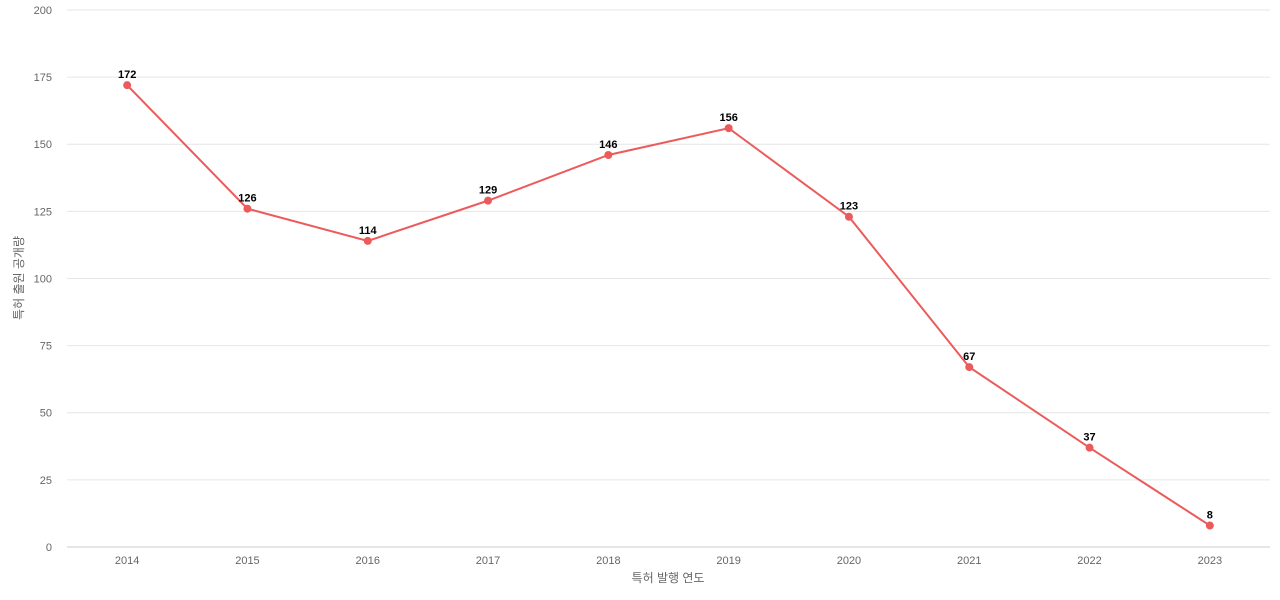 The width and height of the screenshot is (1280, 600). What do you see at coordinates (368, 561) in the screenshot?
I see `x-tick-label: 2016` at bounding box center [368, 561].